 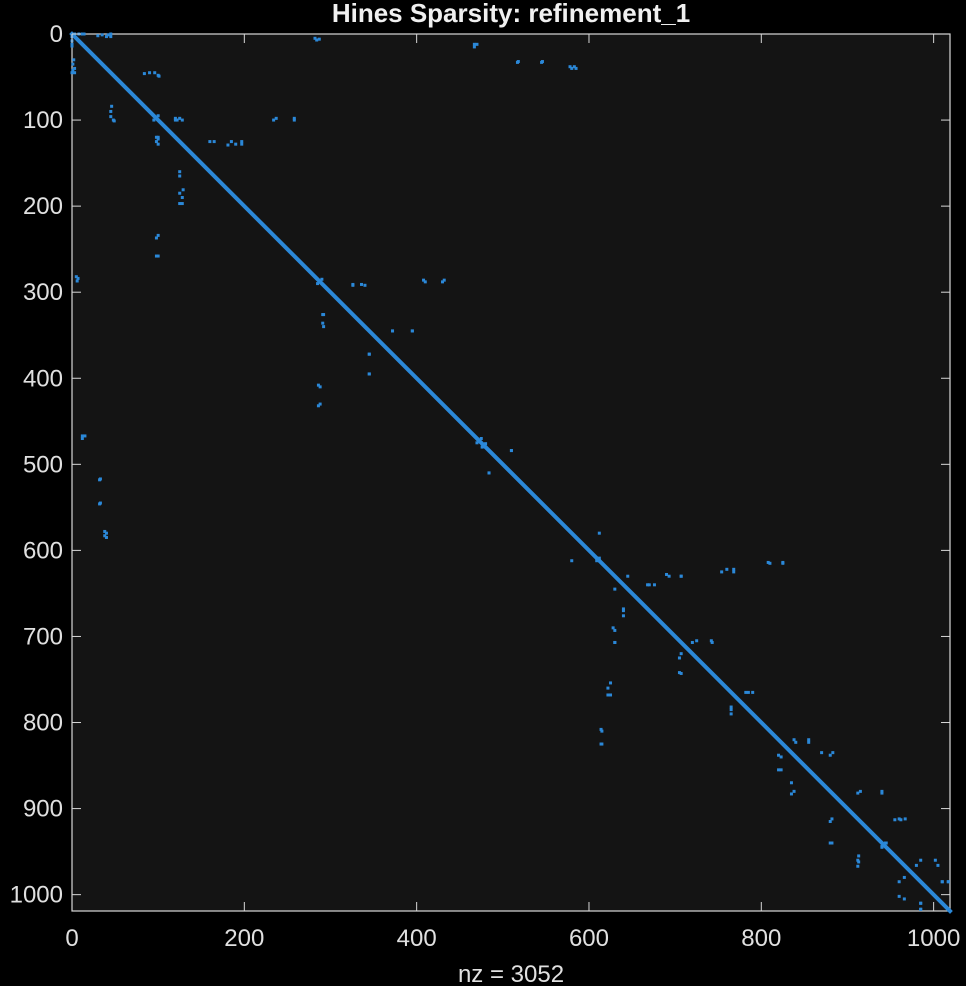 I want to click on y-tick-label: 200, so click(x=43, y=206).